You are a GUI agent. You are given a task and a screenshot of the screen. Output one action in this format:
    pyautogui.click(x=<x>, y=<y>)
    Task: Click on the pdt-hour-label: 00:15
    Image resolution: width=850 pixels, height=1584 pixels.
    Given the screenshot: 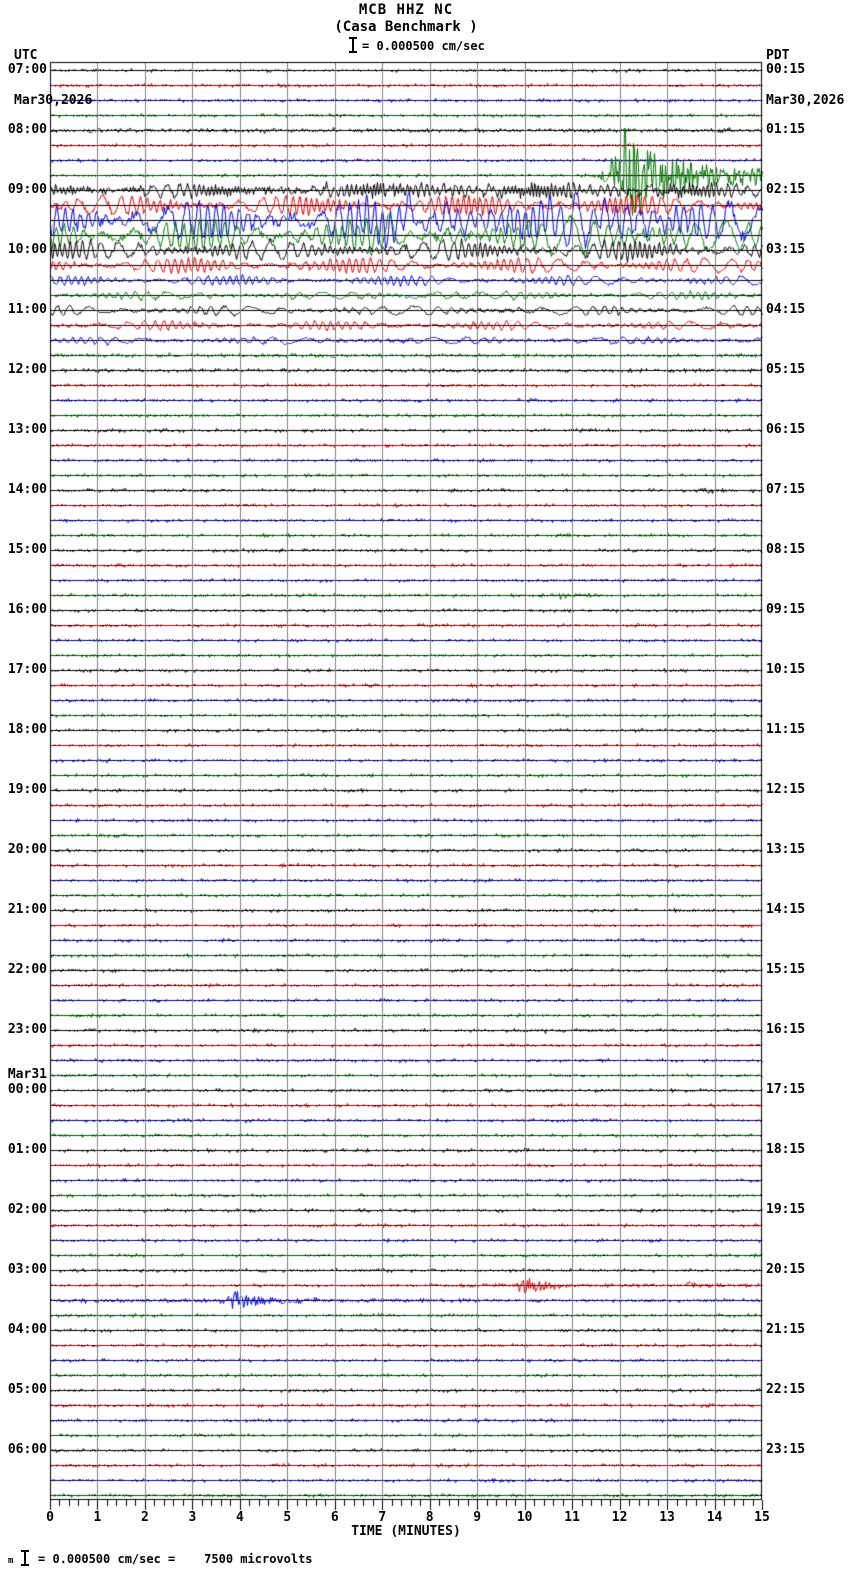 What is the action you would take?
    pyautogui.click(x=786, y=69)
    